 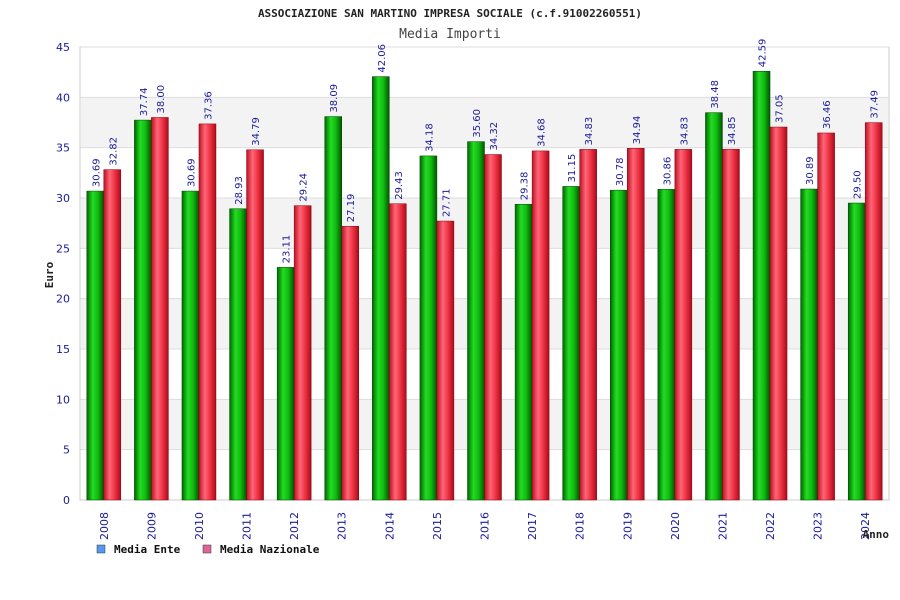 I want to click on value-label: 28.93, so click(x=239, y=190).